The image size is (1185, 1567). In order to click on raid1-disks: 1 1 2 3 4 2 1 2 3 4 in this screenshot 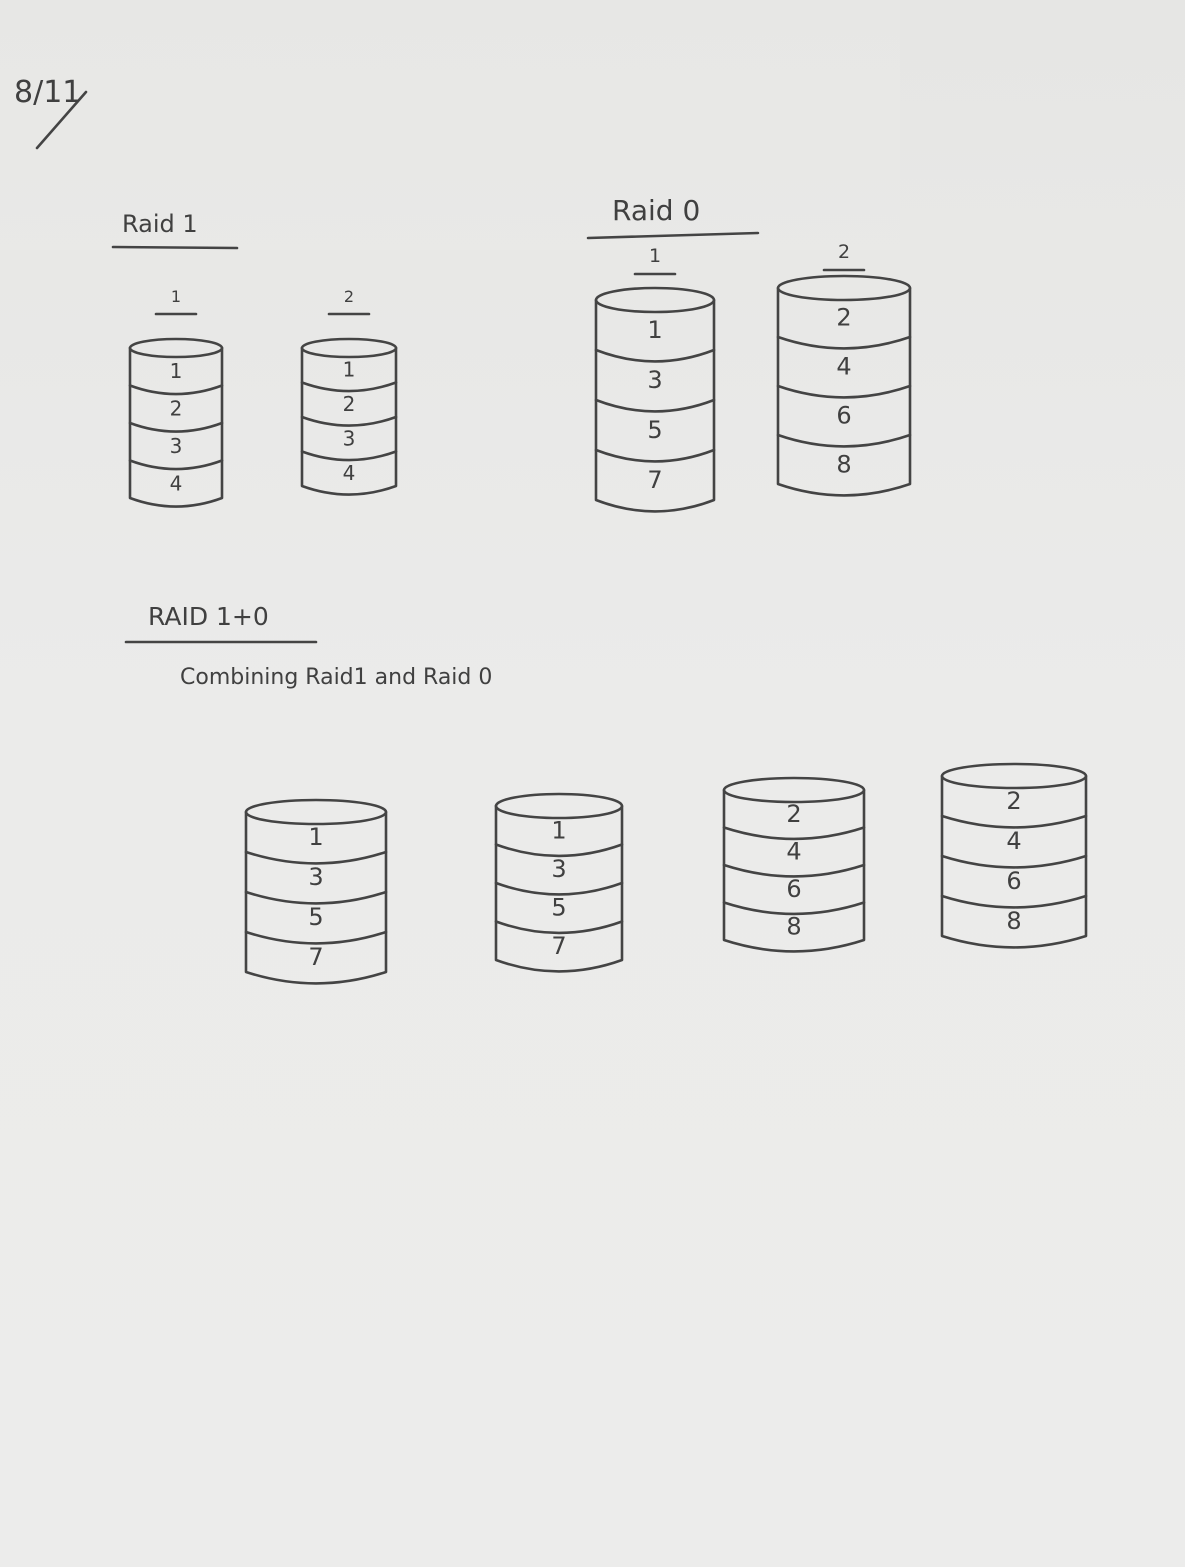, I will do `click(263, 397)`.